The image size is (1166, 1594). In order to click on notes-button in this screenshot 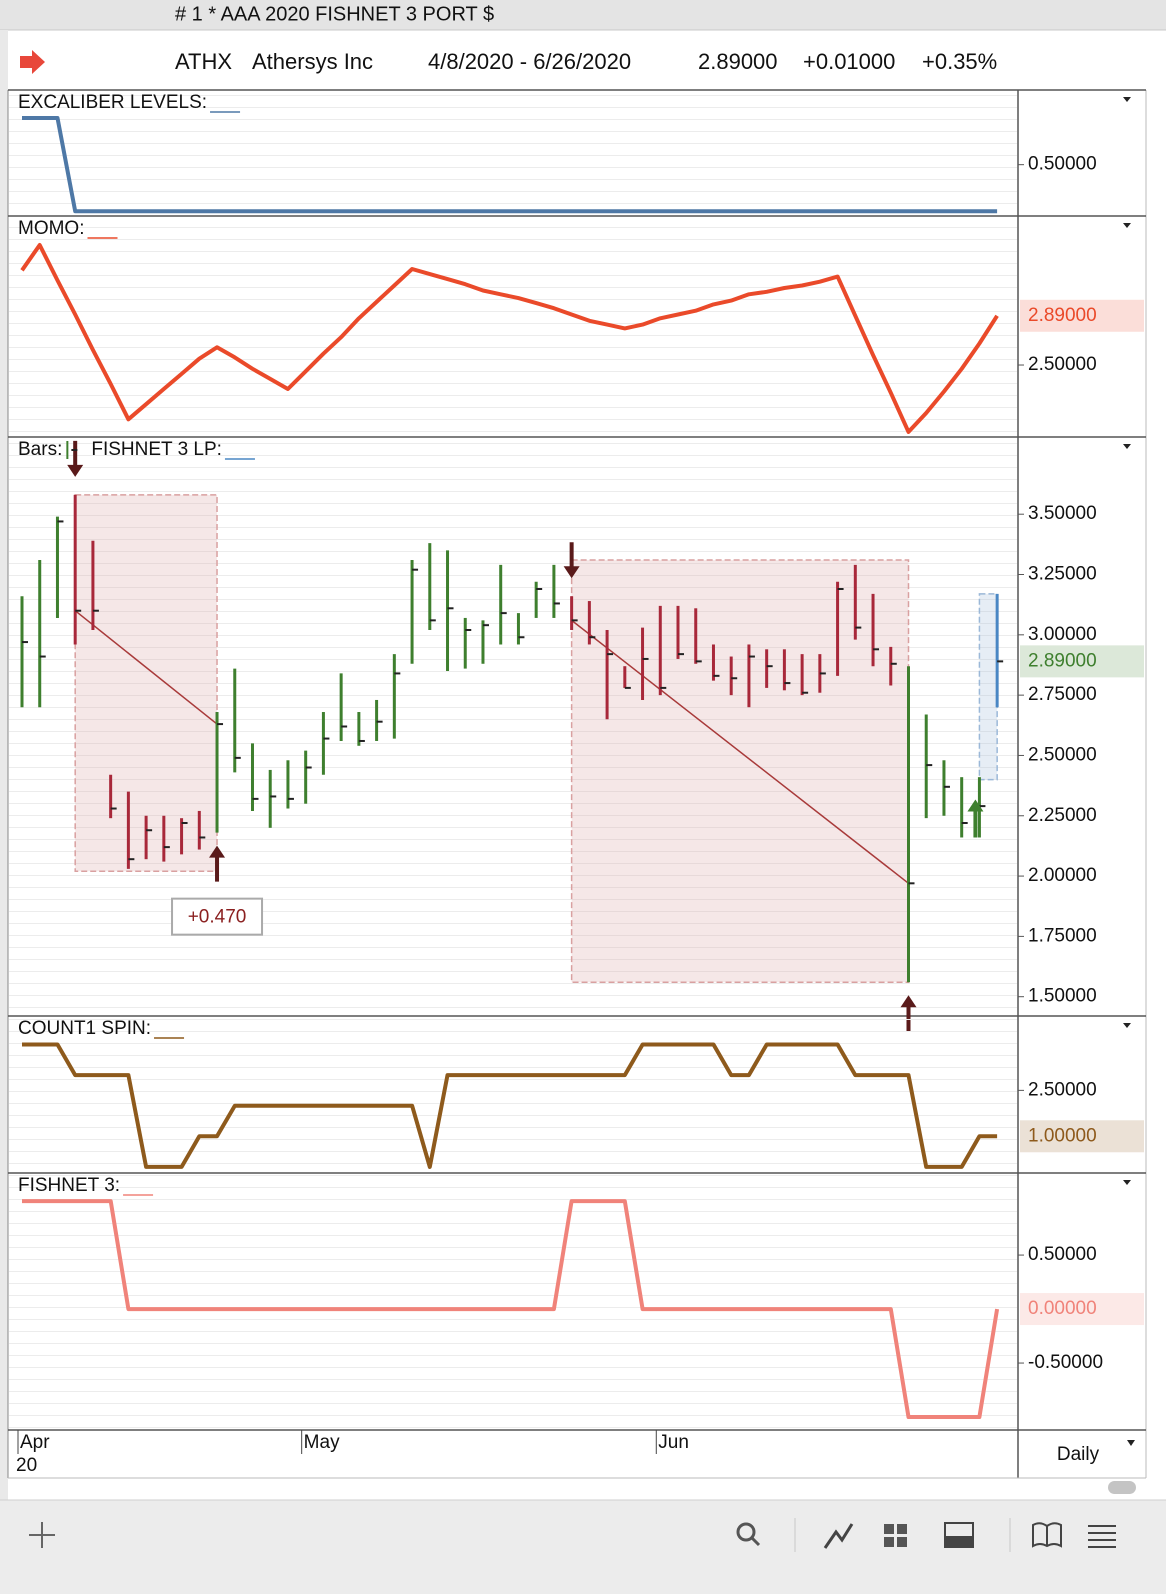, I will do `click(1047, 1535)`.